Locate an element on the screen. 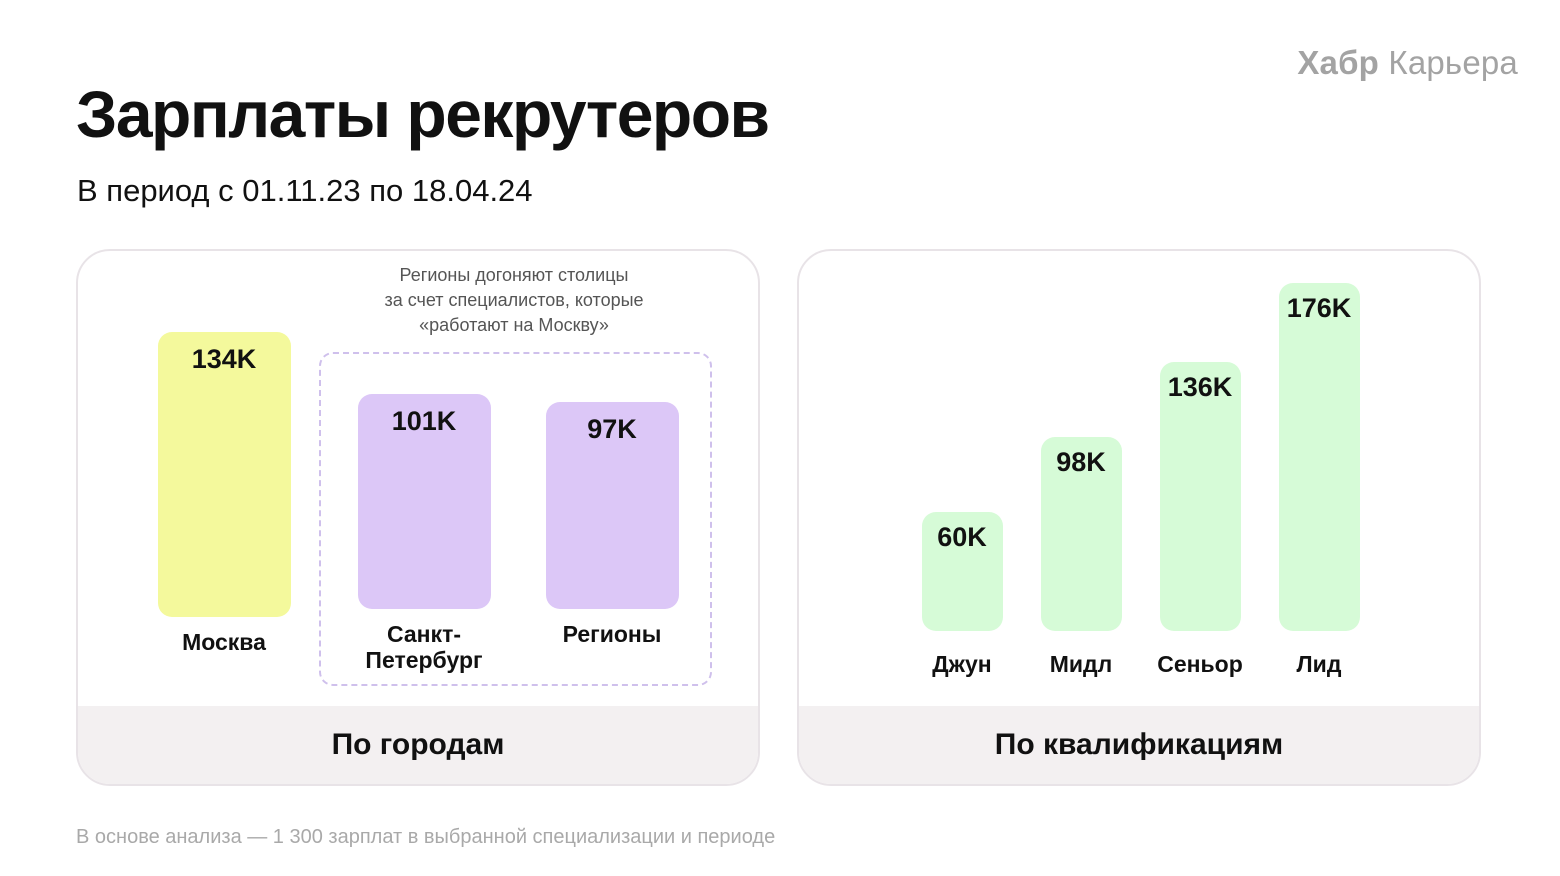  brand-bold: Хабр is located at coordinates (1338, 62).